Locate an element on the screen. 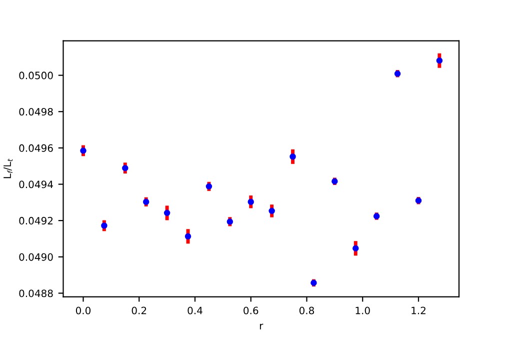 This screenshot has height=340, width=510. y-tick-label: 0.0488 is located at coordinates (36, 294).